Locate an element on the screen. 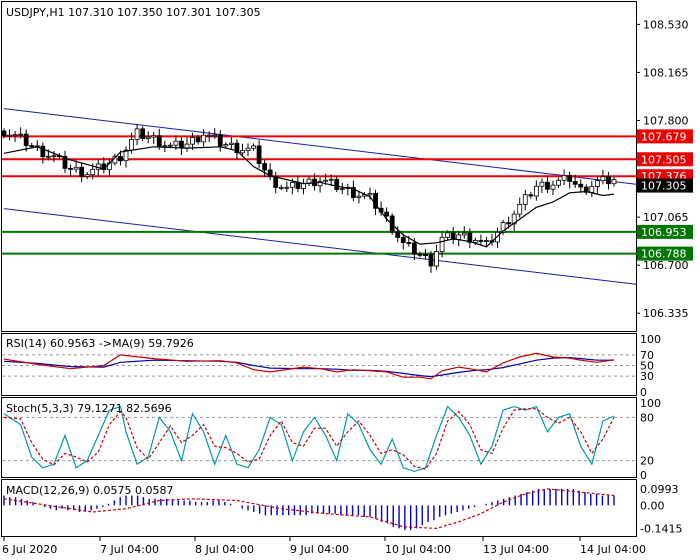 Image resolution: width=700 pixels, height=560 pixels. x-tick-label: 9 Jul 04:00 is located at coordinates (319, 549).